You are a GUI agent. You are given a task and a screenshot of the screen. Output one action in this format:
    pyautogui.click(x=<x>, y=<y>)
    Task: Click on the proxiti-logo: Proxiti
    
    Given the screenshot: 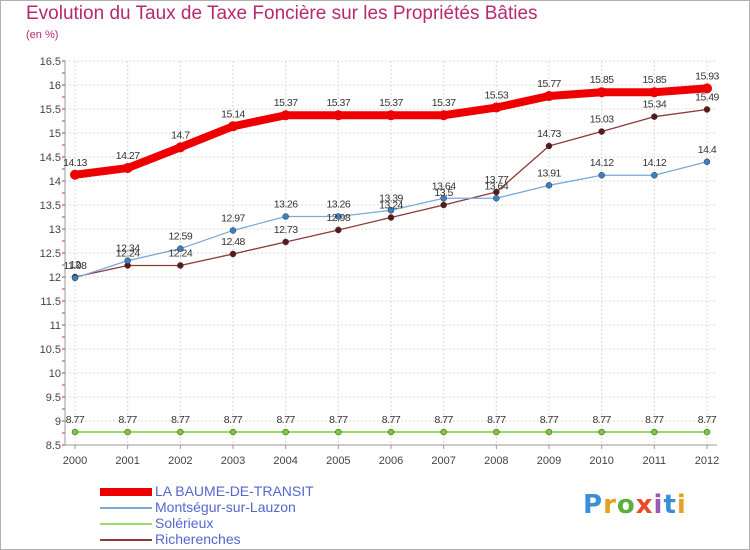 What is the action you would take?
    pyautogui.click(x=635, y=505)
    